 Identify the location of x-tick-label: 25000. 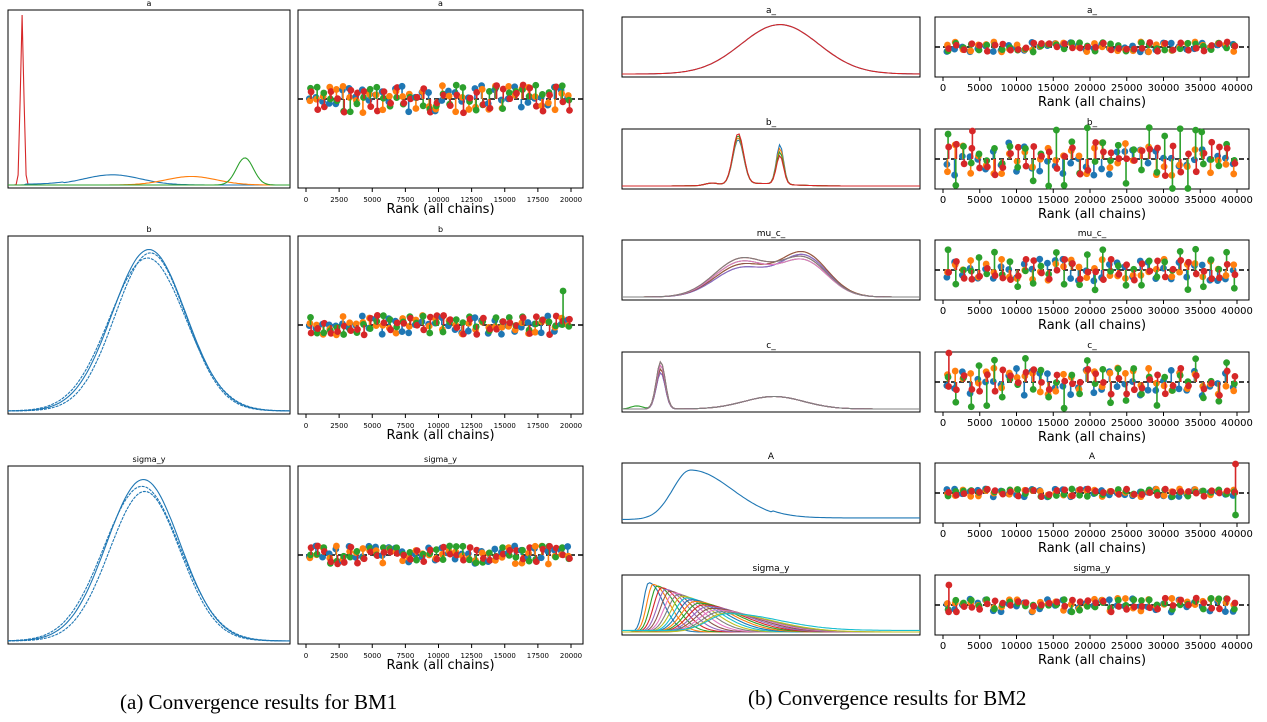
(1127, 646).